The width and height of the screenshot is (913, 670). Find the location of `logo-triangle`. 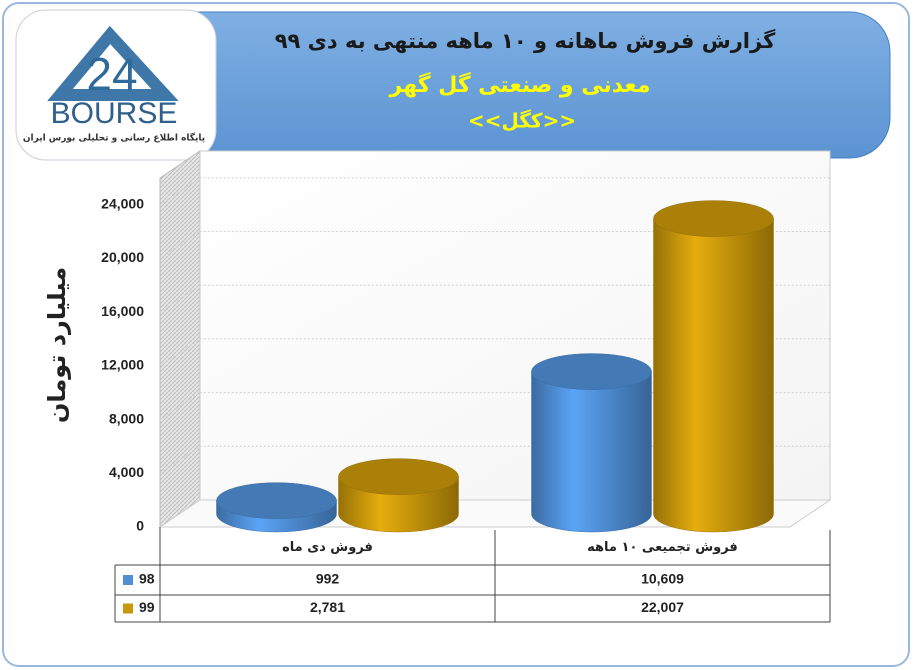

logo-triangle is located at coordinates (113, 63).